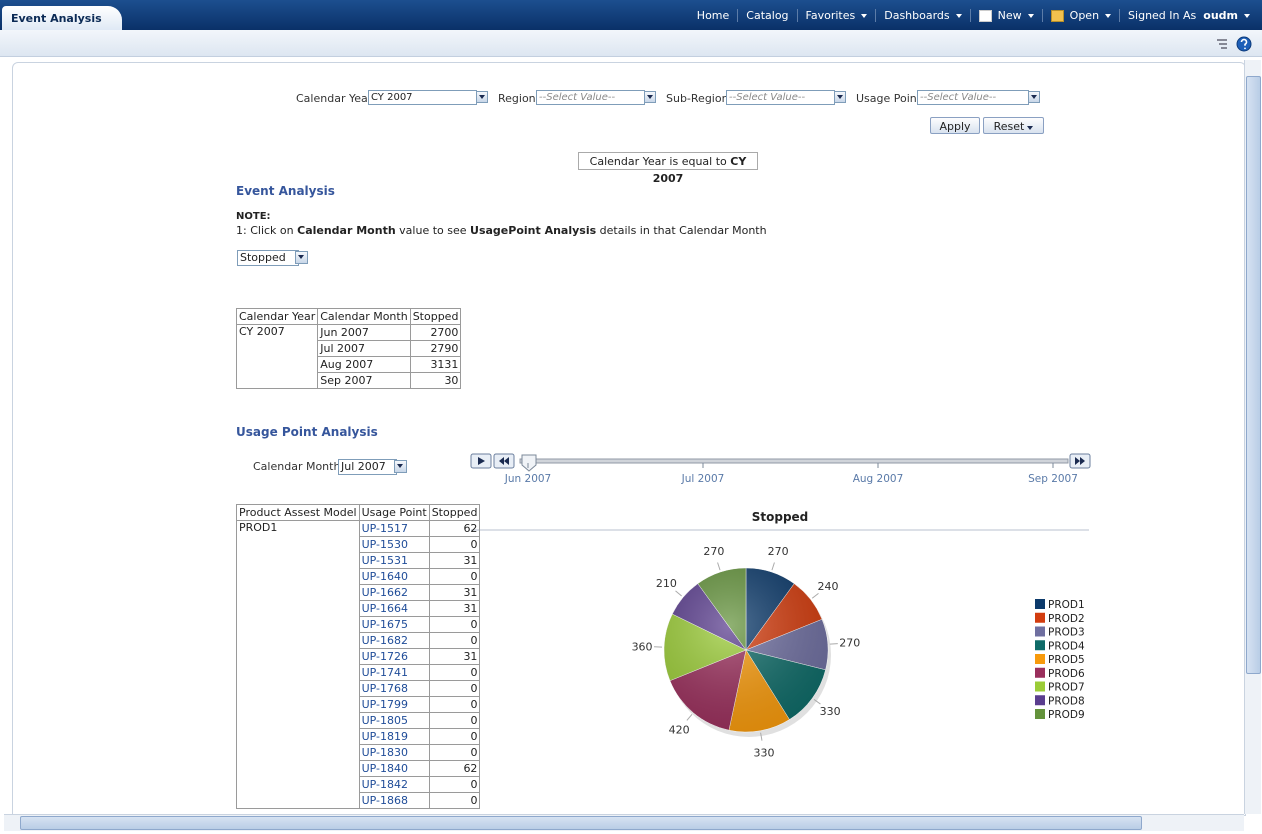 The height and width of the screenshot is (834, 1262). What do you see at coordinates (384, 752) in the screenshot?
I see `usage-point-link: UP-1830` at bounding box center [384, 752].